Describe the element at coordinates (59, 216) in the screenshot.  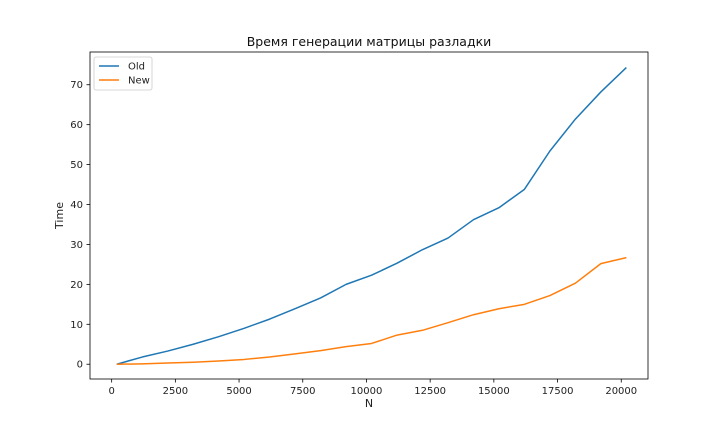
I see `y-axis-title: Time` at that location.